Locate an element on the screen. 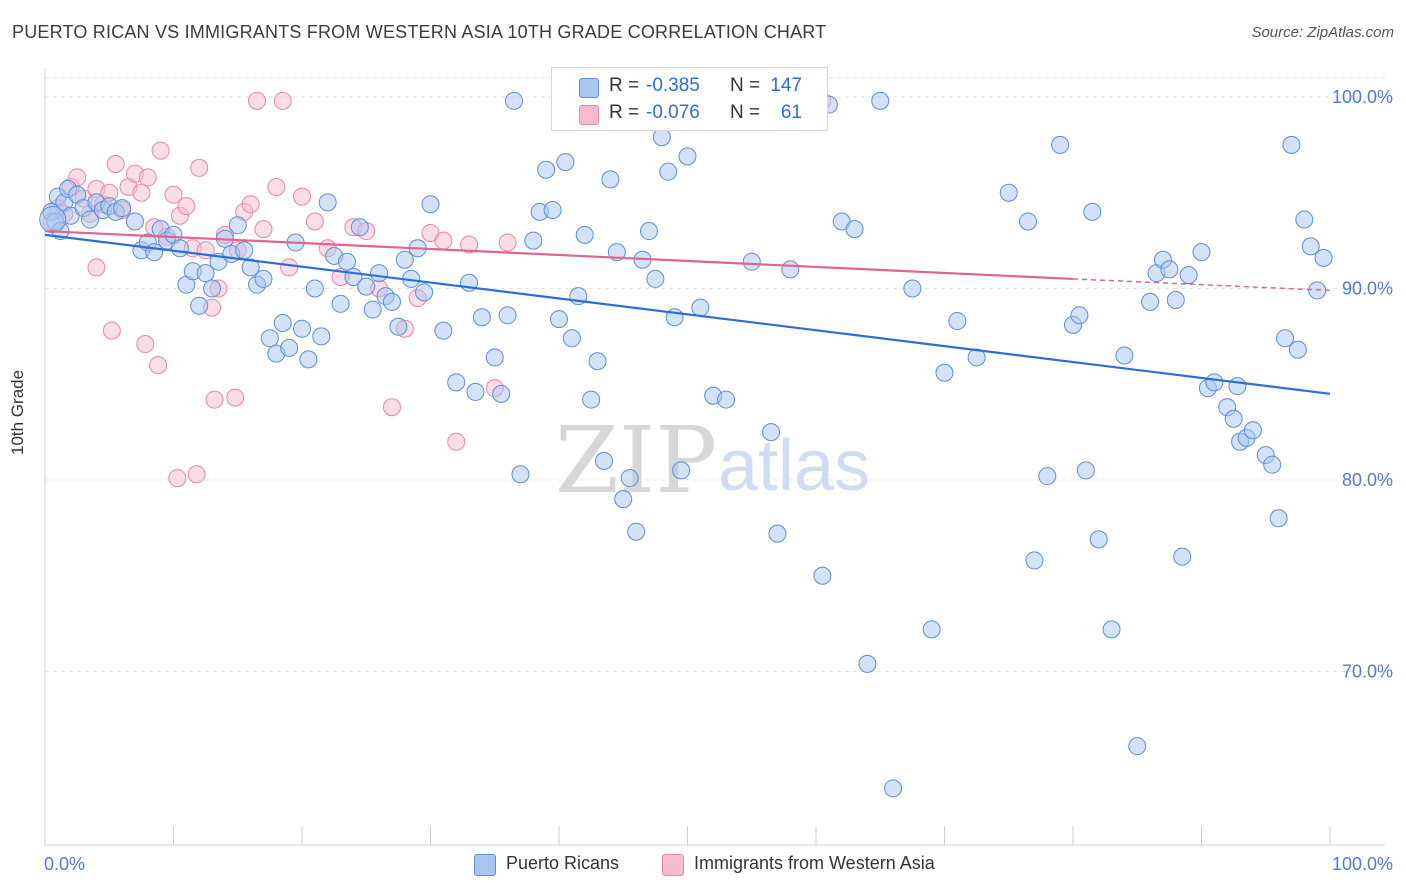 The image size is (1406, 892). legend-n-label: N = is located at coordinates (745, 112).